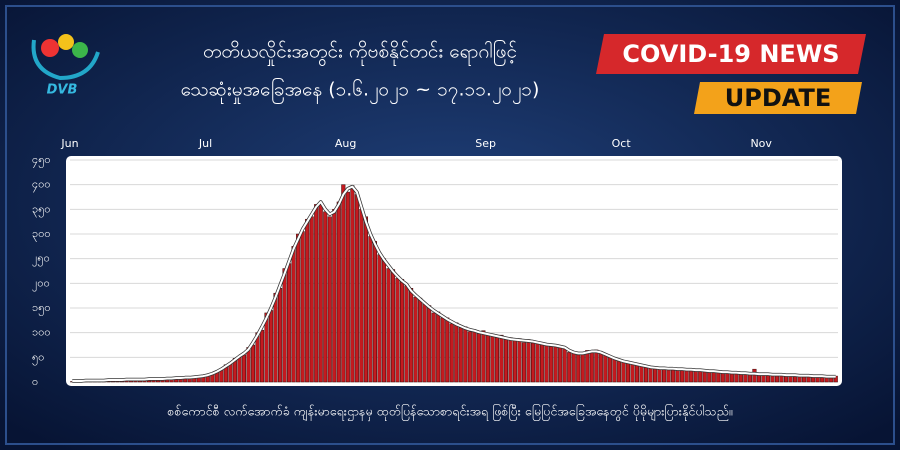 Image resolution: width=900 pixels, height=450 pixels. Describe the element at coordinates (80, 50) in the screenshot. I see `logo-dot` at that location.